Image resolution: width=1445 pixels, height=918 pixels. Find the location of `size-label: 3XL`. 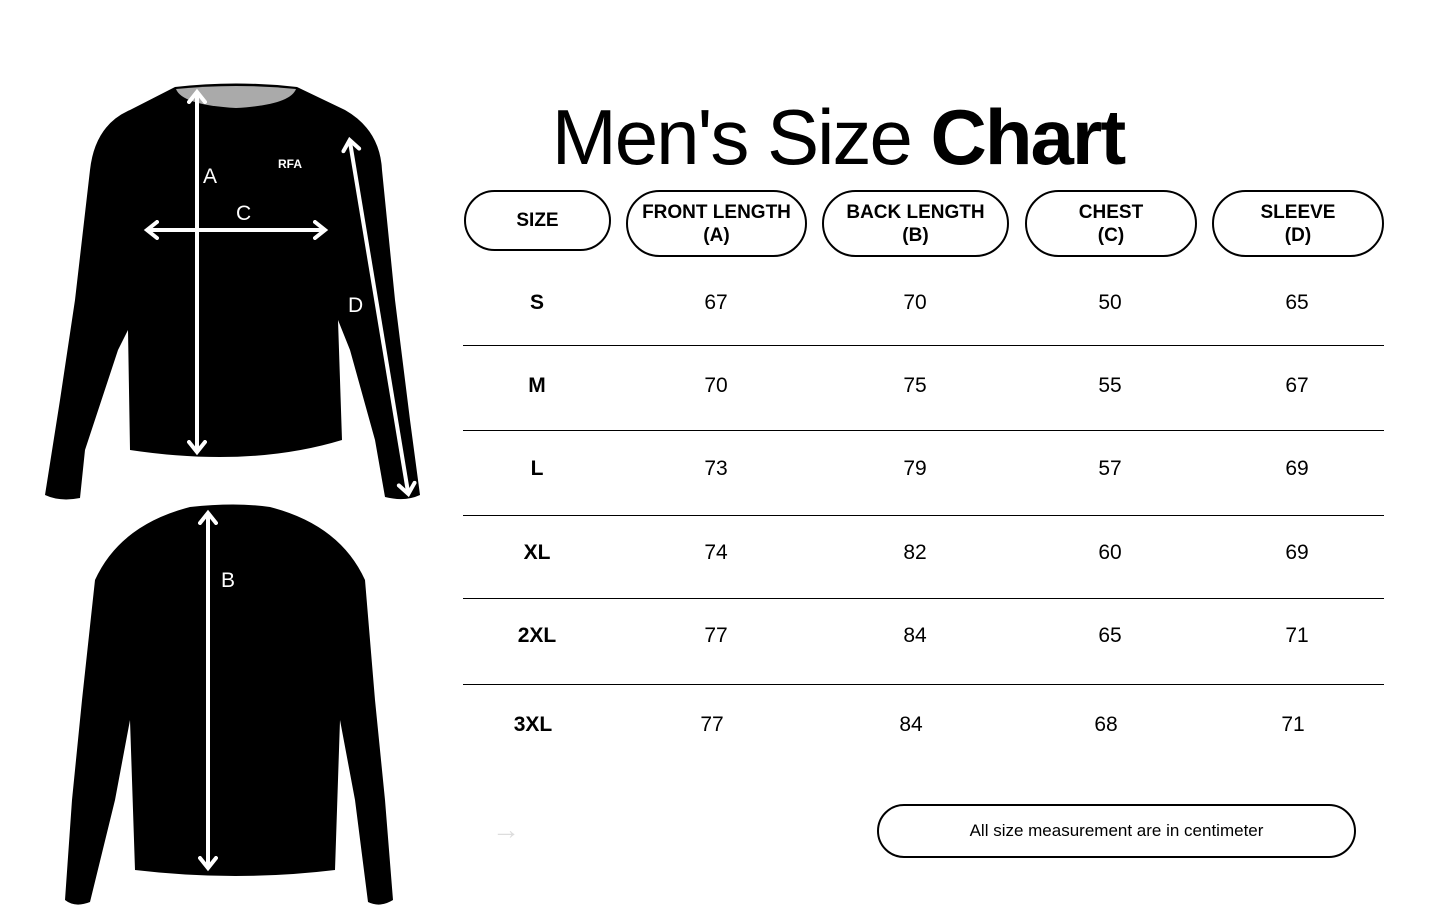

size-label: 3XL is located at coordinates (533, 724).